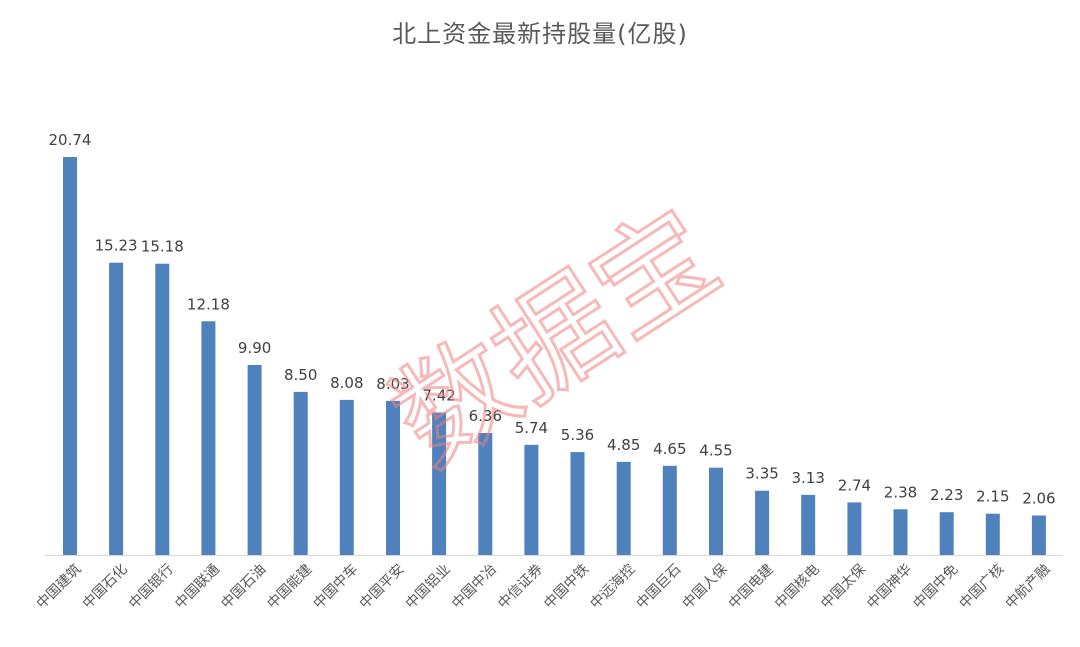 Image resolution: width=1080 pixels, height=647 pixels. Describe the element at coordinates (935, 586) in the screenshot. I see `x-tick-label: 中国中免` at that location.